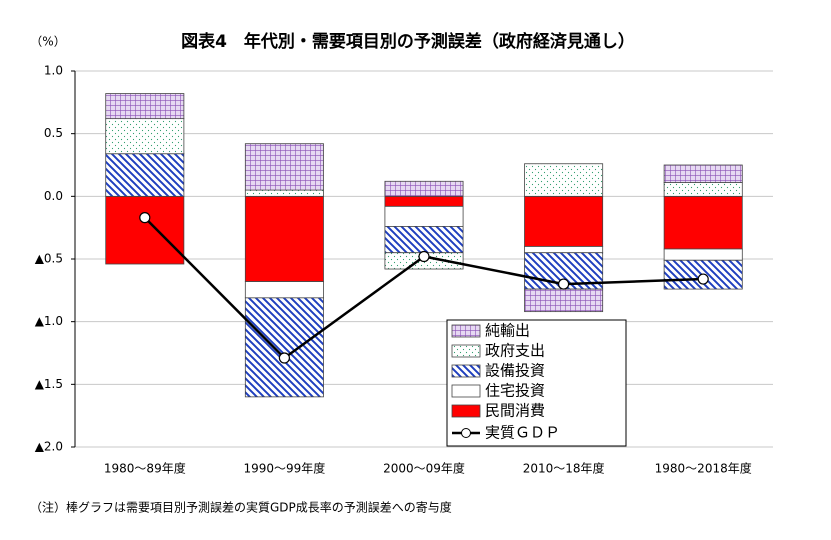  I want to click on y-tick-label: ▲0.5, so click(49, 259).